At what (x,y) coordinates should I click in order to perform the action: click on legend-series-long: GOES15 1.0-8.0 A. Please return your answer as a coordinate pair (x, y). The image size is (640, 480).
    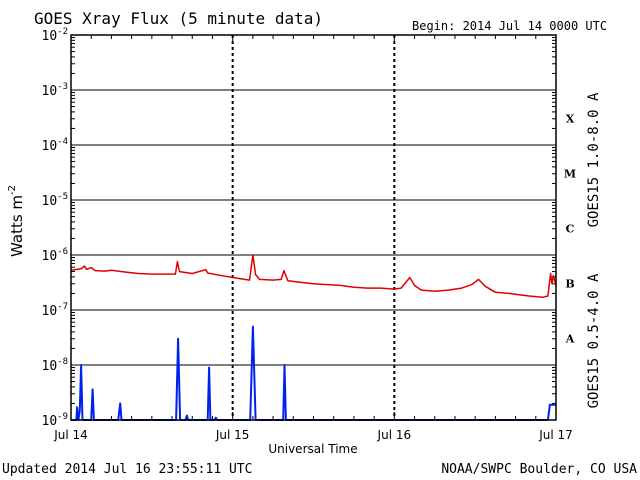
    Looking at the image, I should click on (594, 159).